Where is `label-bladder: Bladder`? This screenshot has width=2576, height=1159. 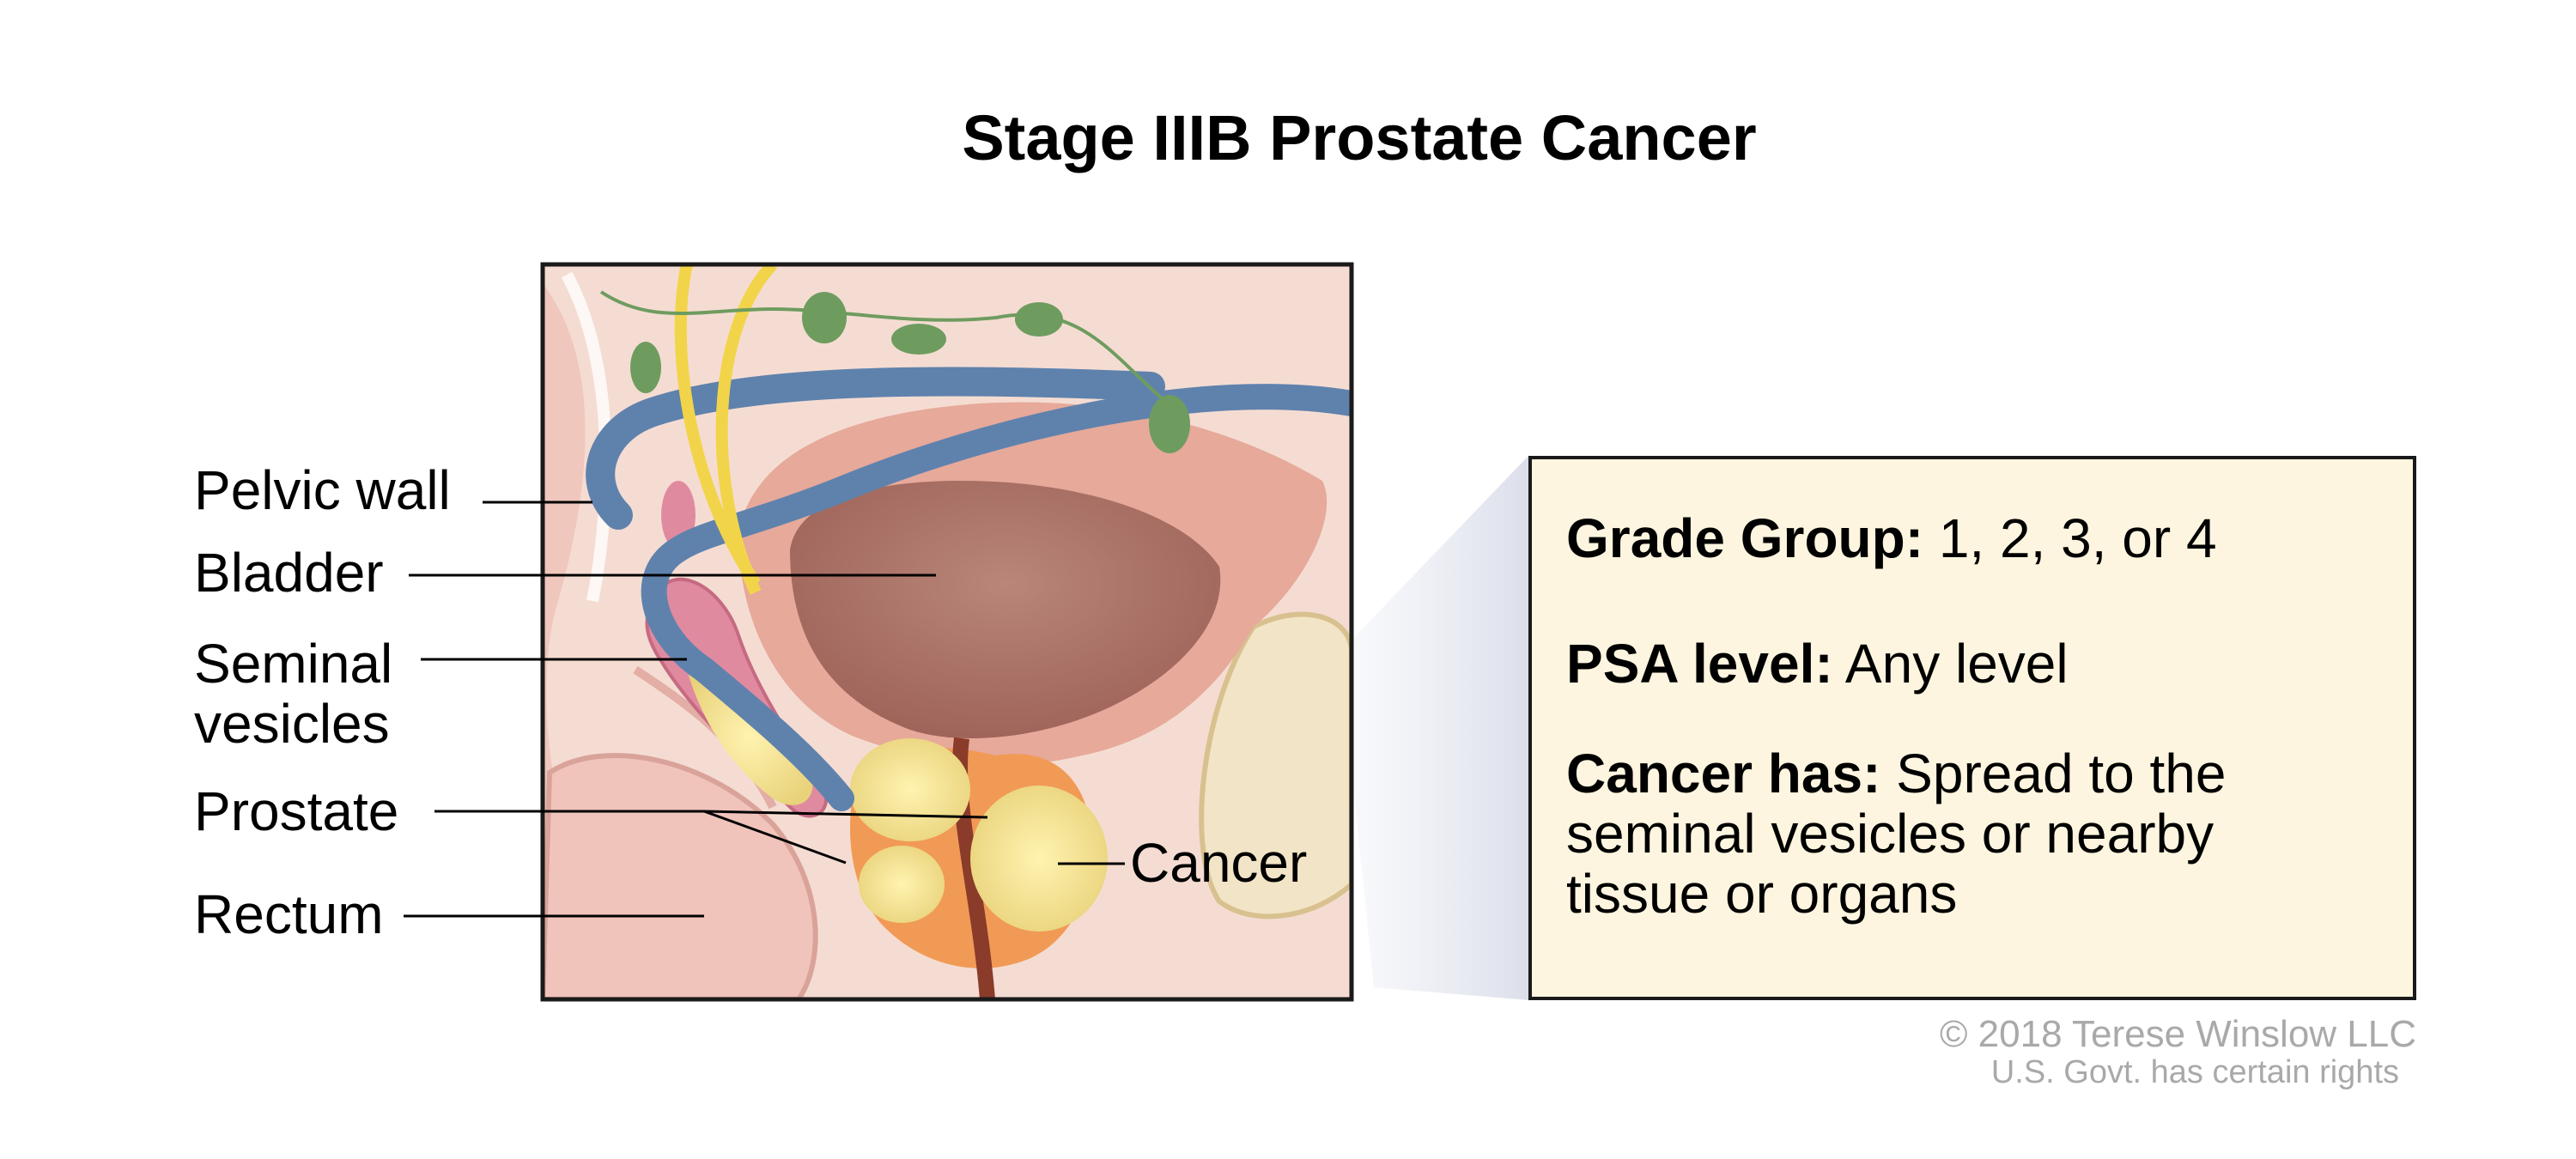
label-bladder: Bladder is located at coordinates (289, 573).